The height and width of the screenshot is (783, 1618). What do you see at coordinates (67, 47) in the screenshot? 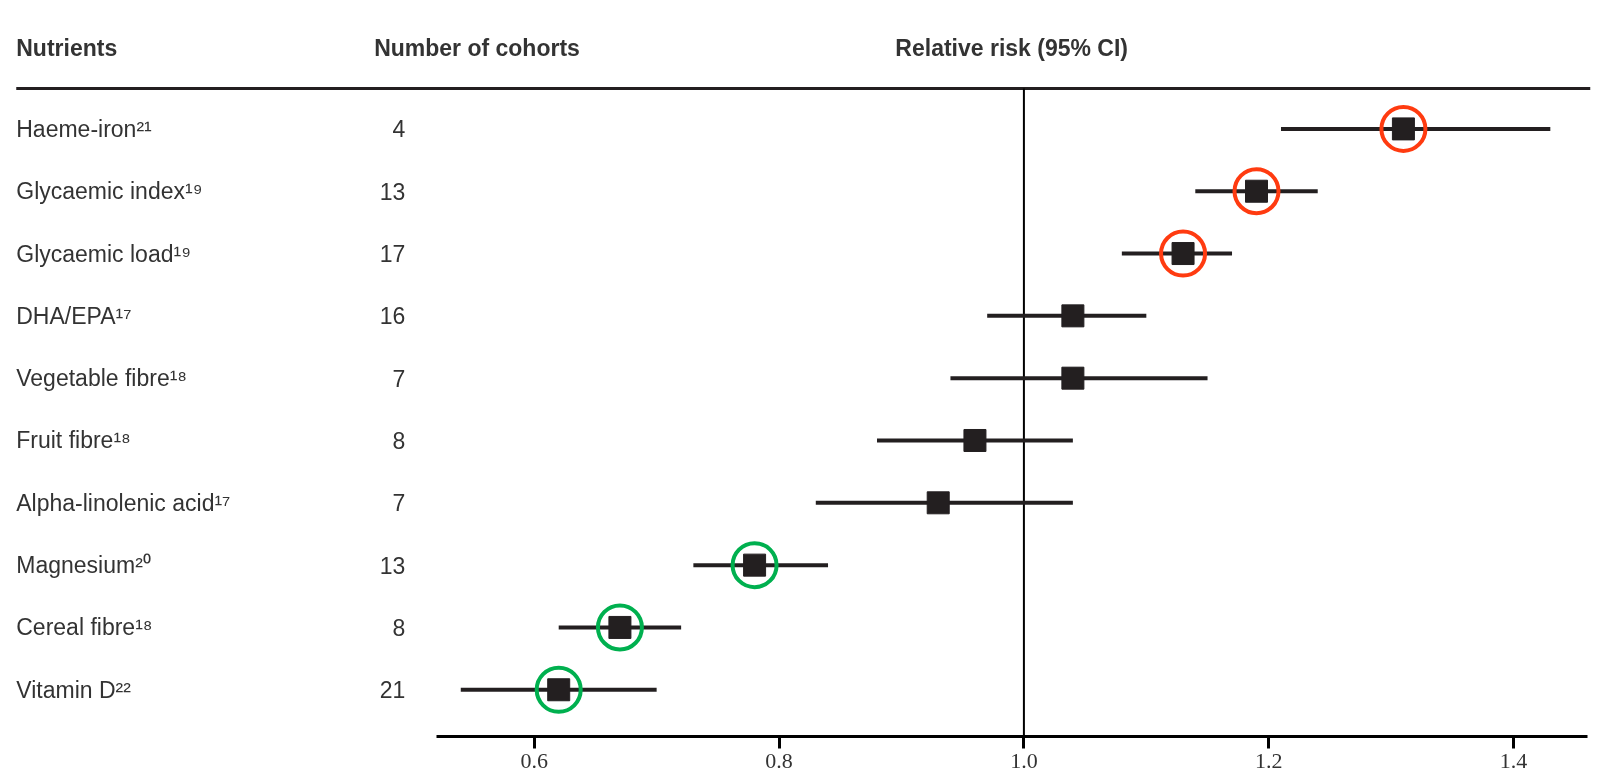
I see `y-axis-title: Nutrients` at bounding box center [67, 47].